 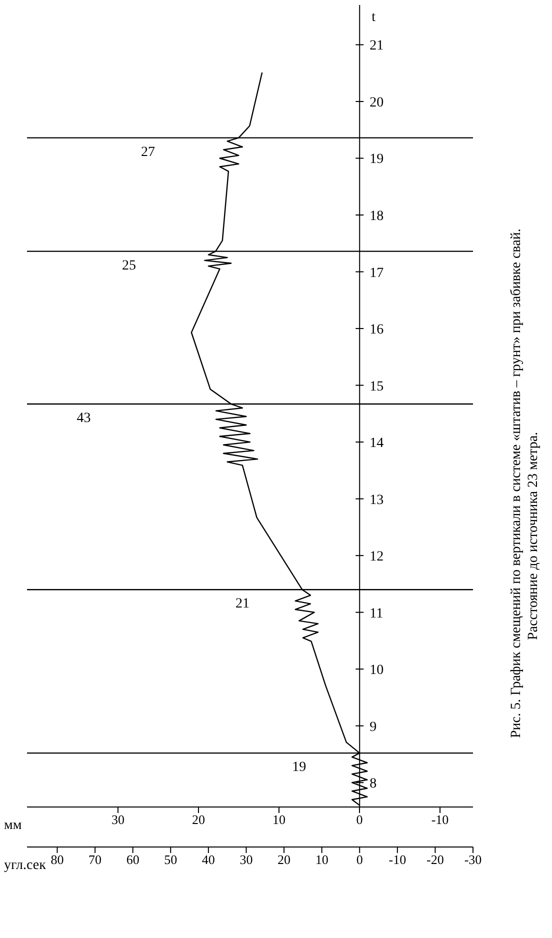 What do you see at coordinates (133, 860) in the screenshot?
I see `x-tick-label: 60` at bounding box center [133, 860].